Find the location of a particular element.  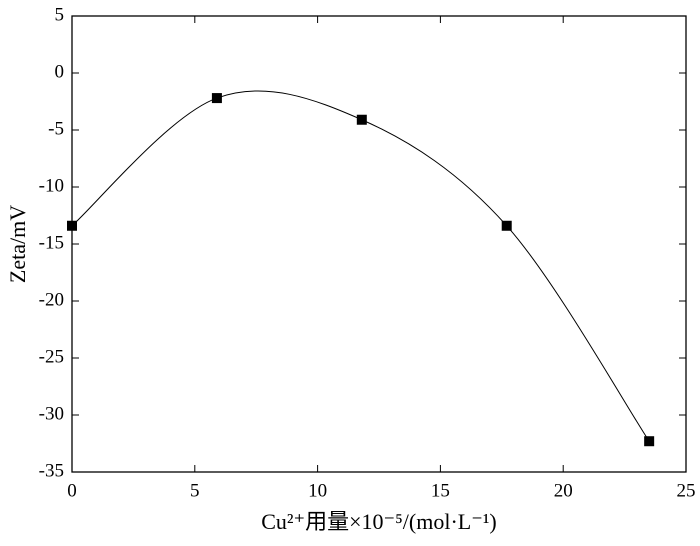

y-tick-label: 0 is located at coordinates (60, 71).